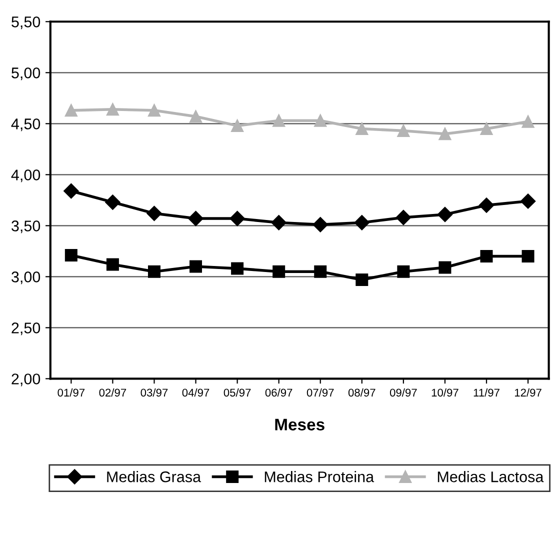 This screenshot has height=541, width=560. What do you see at coordinates (278, 392) in the screenshot?
I see `x-tick-label: 06/97` at bounding box center [278, 392].